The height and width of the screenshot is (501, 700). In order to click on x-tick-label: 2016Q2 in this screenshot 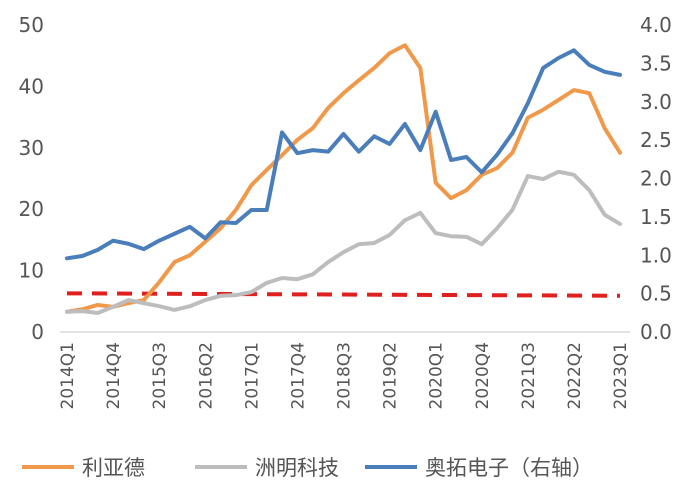, I will do `click(206, 375)`.